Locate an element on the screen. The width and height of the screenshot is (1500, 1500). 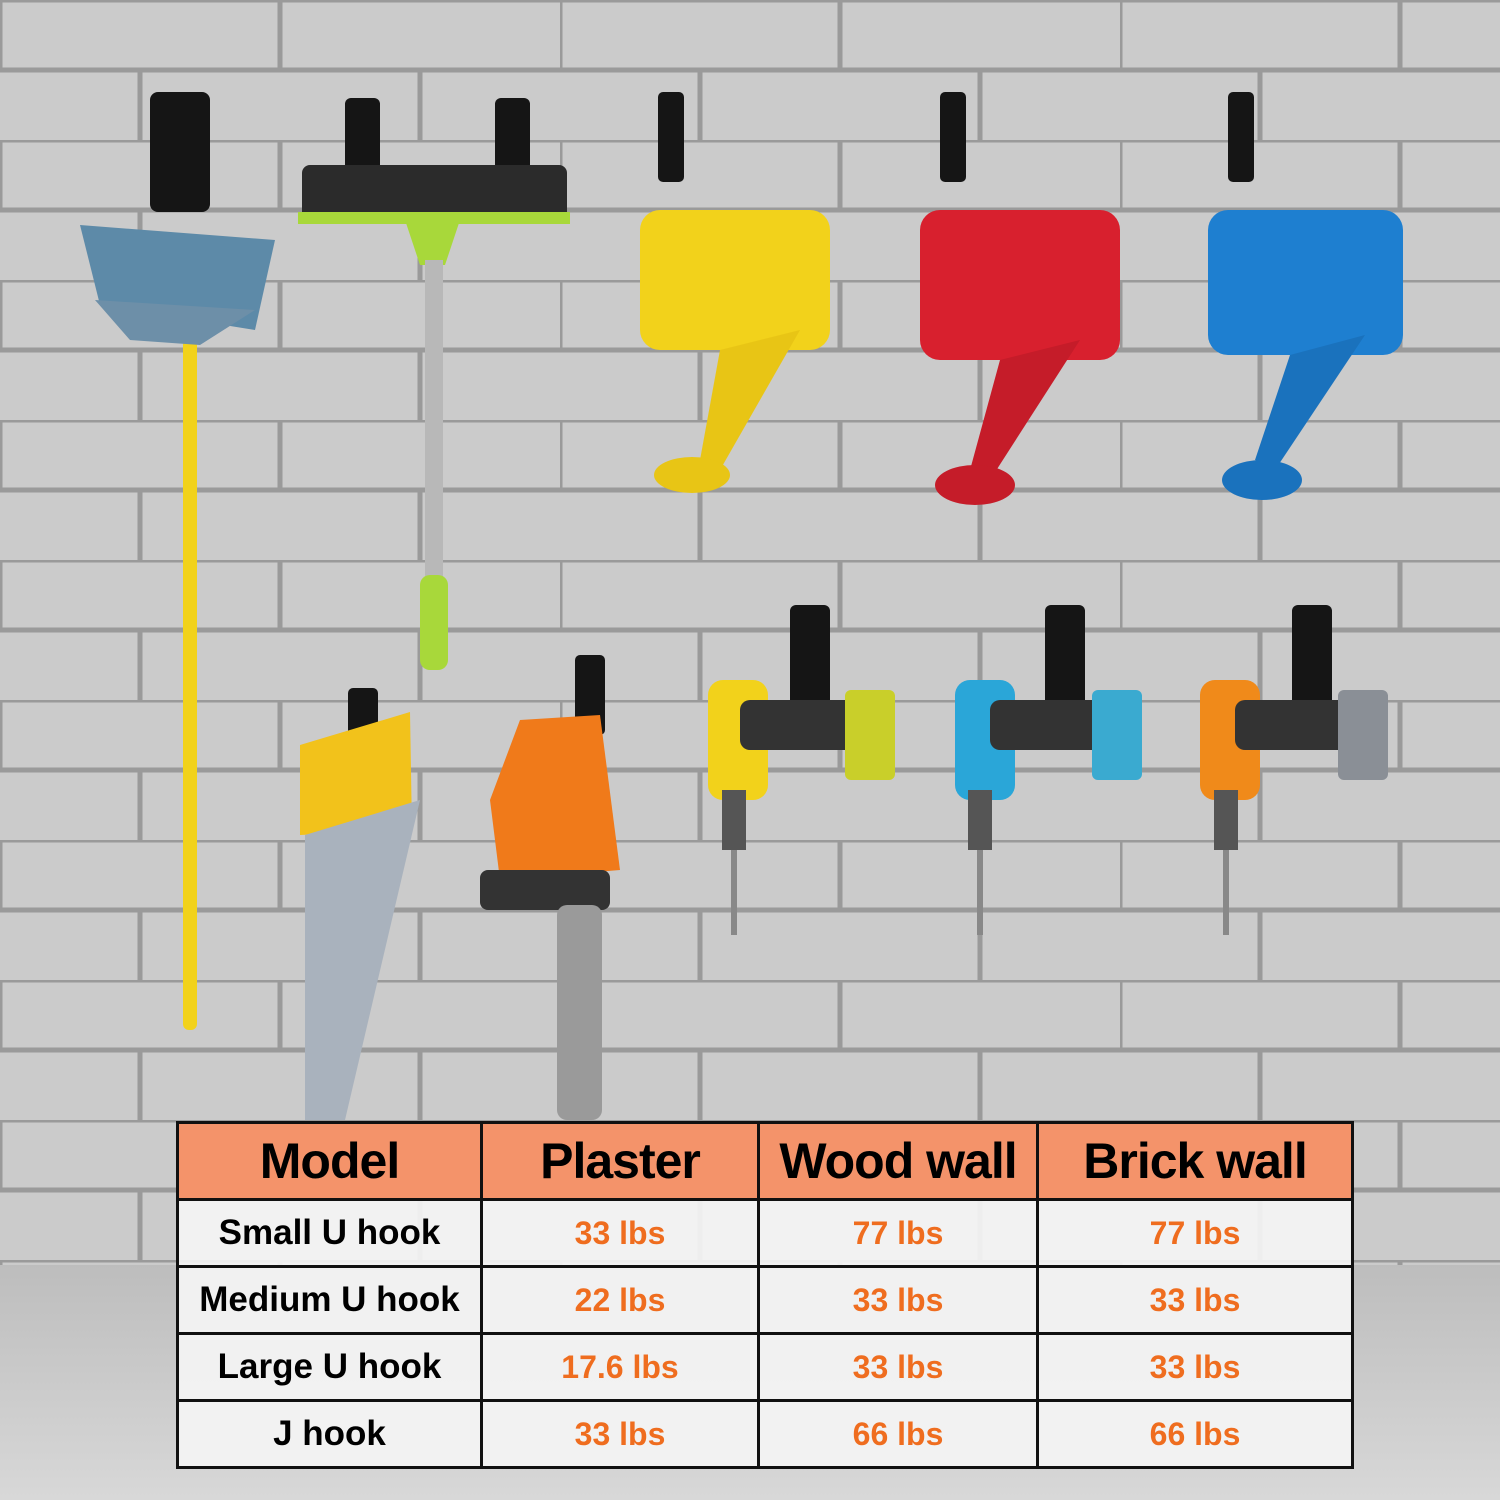
header-plaster: Plaster is located at coordinates (620, 1161).